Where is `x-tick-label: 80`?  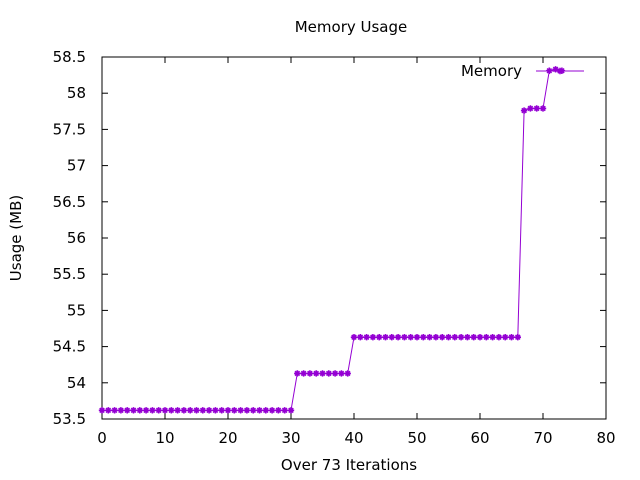 x-tick-label: 80 is located at coordinates (605, 438).